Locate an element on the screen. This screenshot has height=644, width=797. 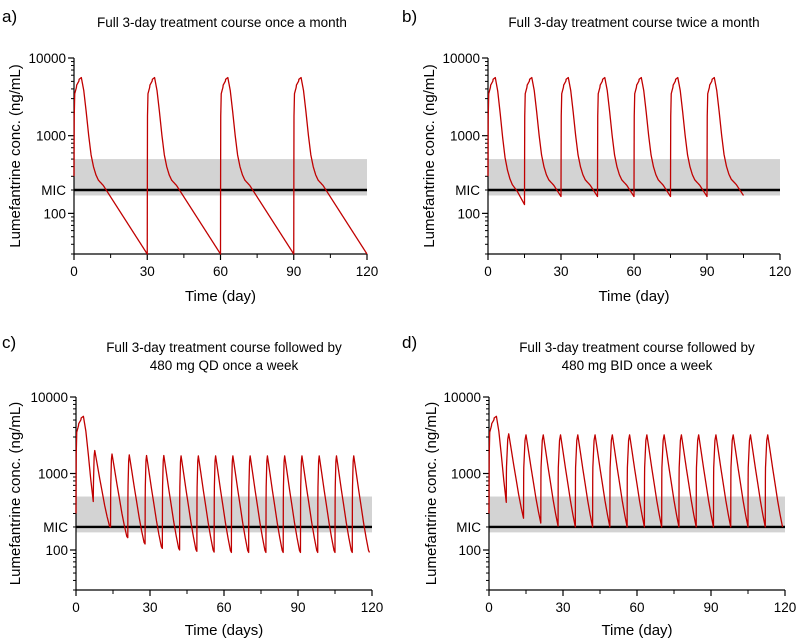
panel-label: c) is located at coordinates (9, 342).